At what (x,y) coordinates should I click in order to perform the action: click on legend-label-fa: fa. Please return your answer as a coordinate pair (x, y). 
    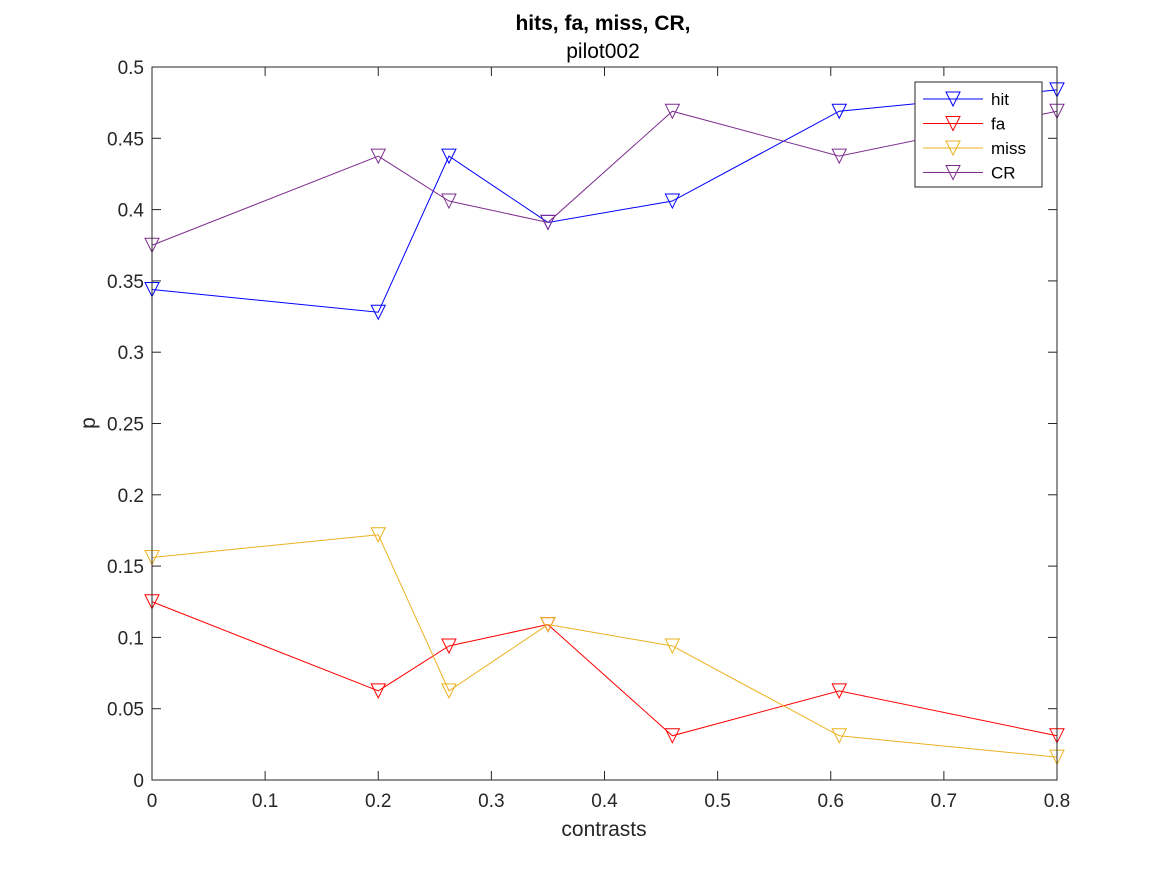
    Looking at the image, I should click on (998, 124).